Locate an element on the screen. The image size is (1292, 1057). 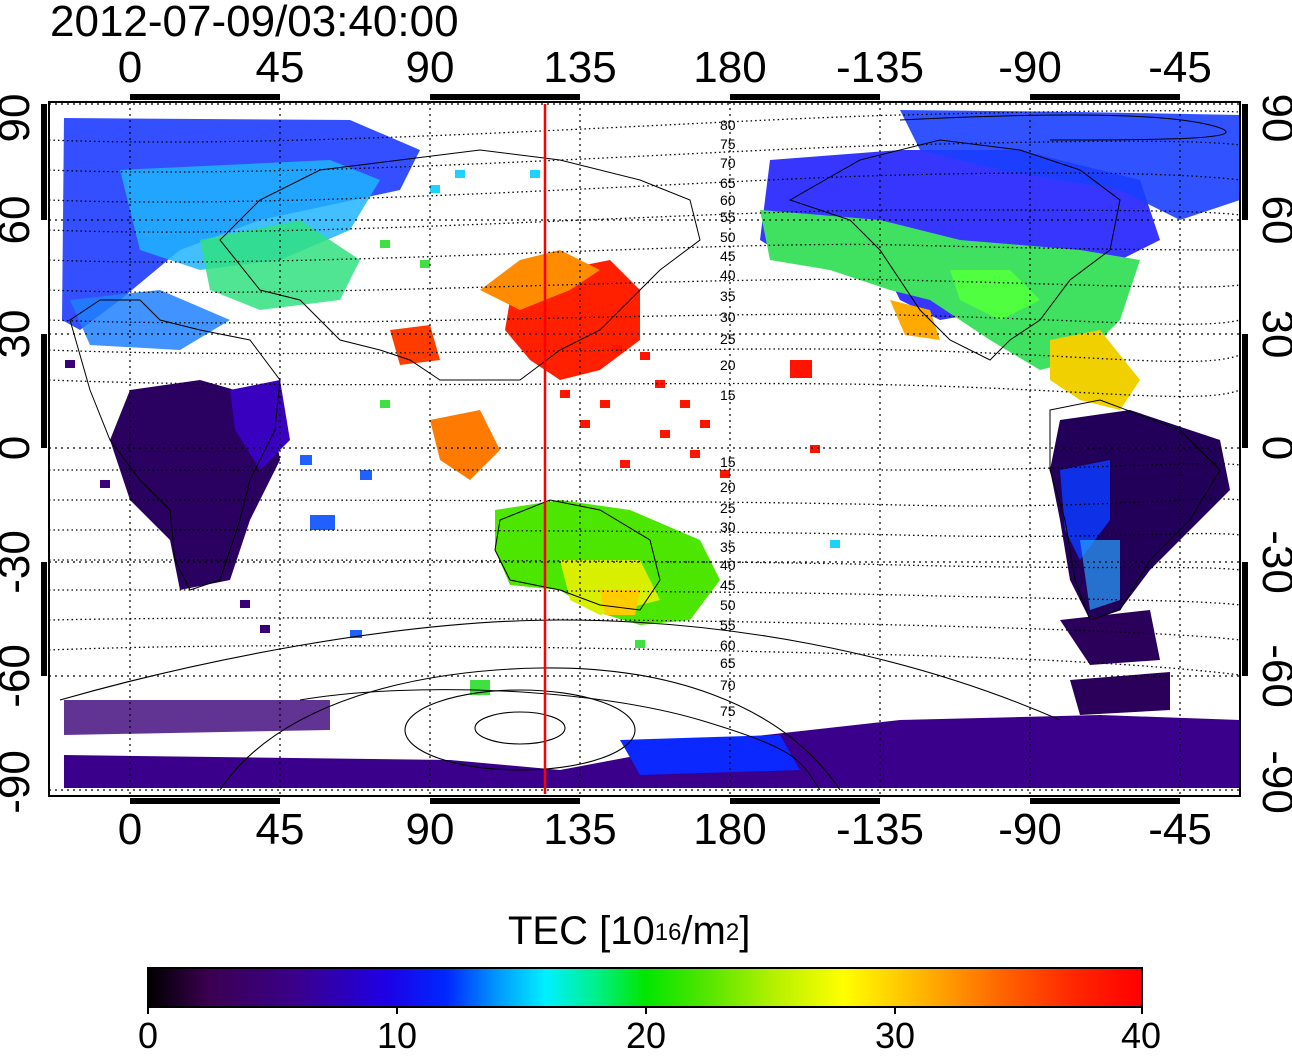
lon-tick-bottom: 0 is located at coordinates (130, 829).